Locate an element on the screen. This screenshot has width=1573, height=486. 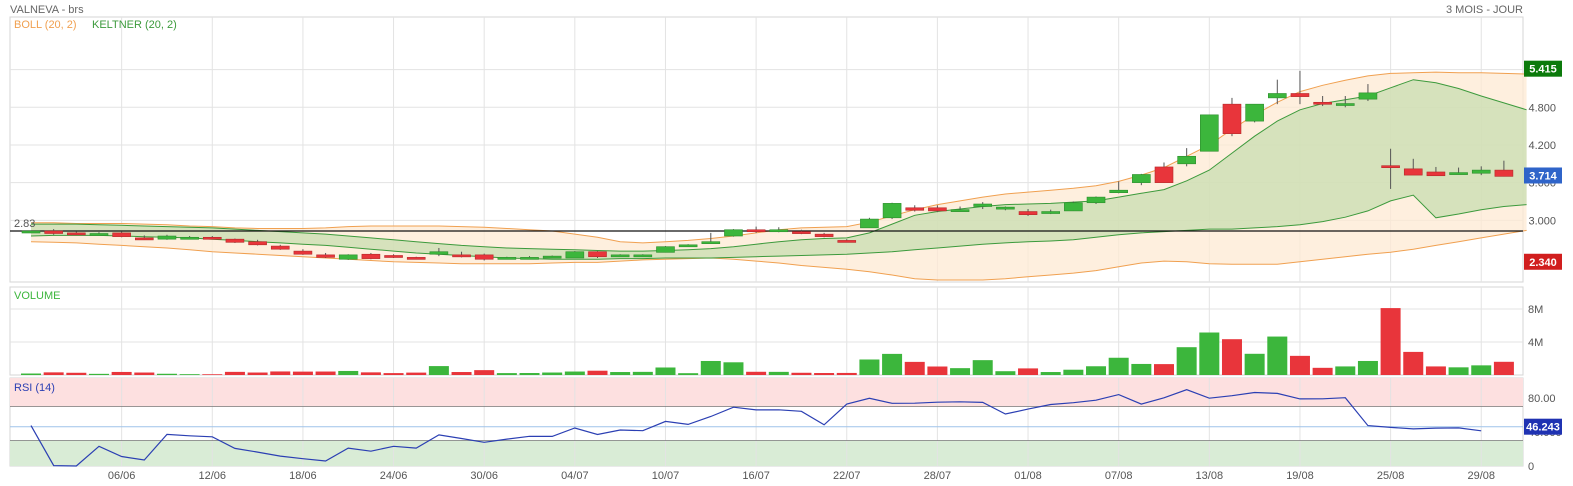
y-tick-label: 3.000 is located at coordinates (1542, 221).